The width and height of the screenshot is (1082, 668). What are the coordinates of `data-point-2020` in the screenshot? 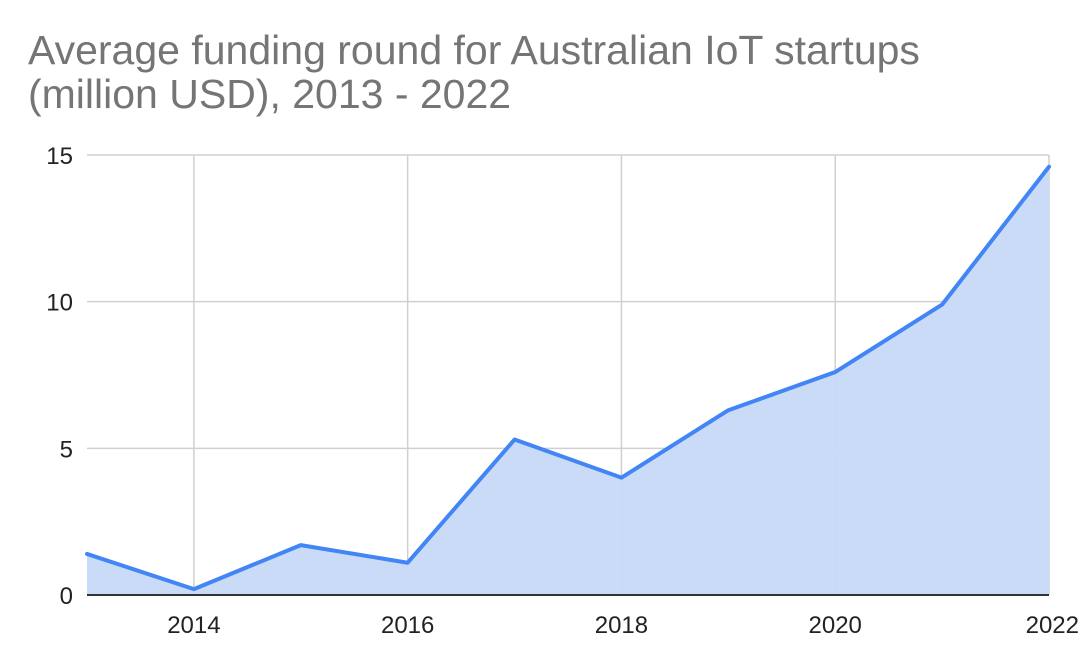 It's located at (835, 372).